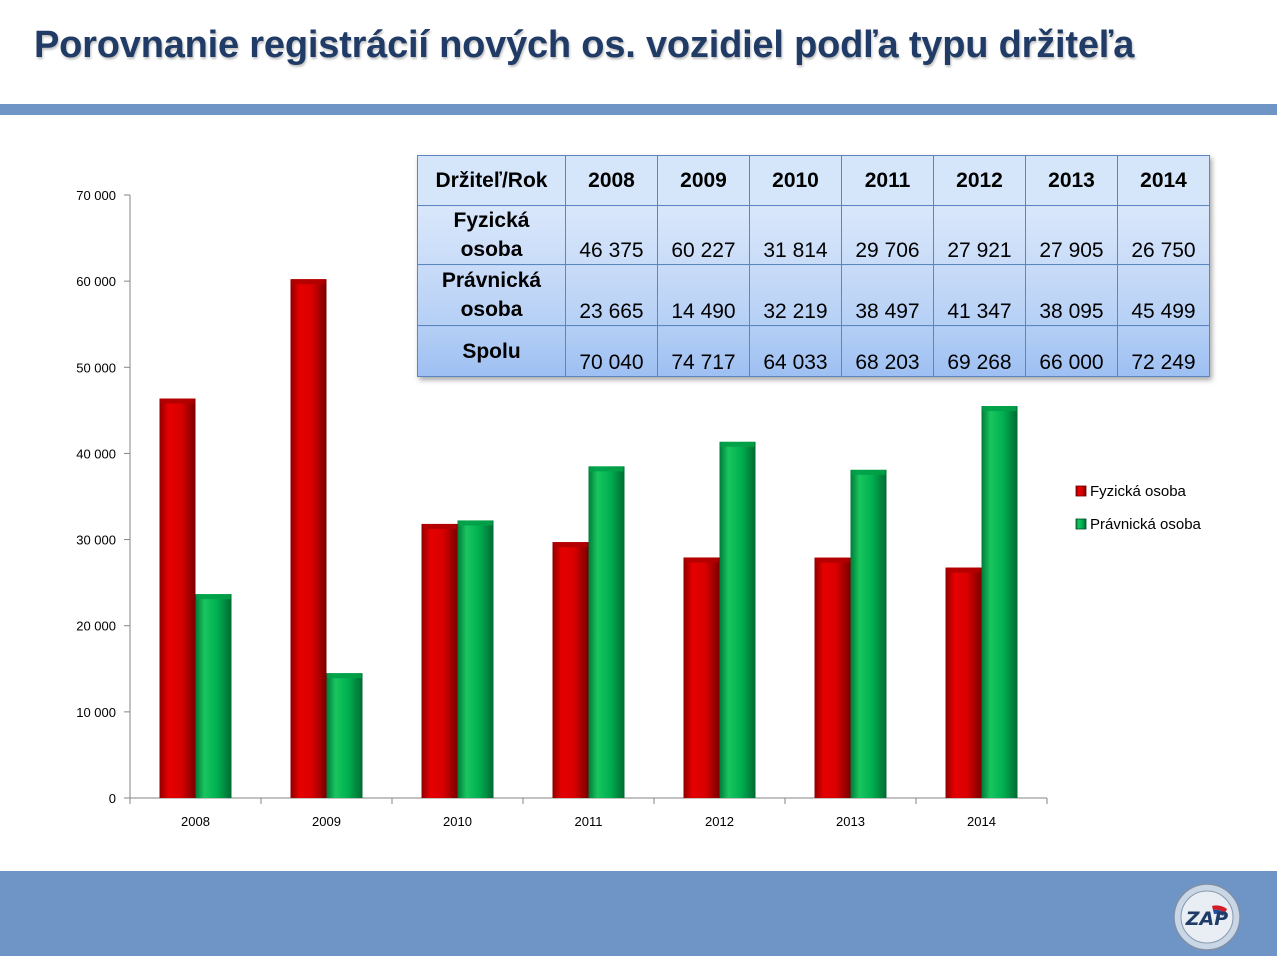 The image size is (1277, 956). Describe the element at coordinates (795, 235) in the screenshot. I see `table-cell: 31 814` at that location.